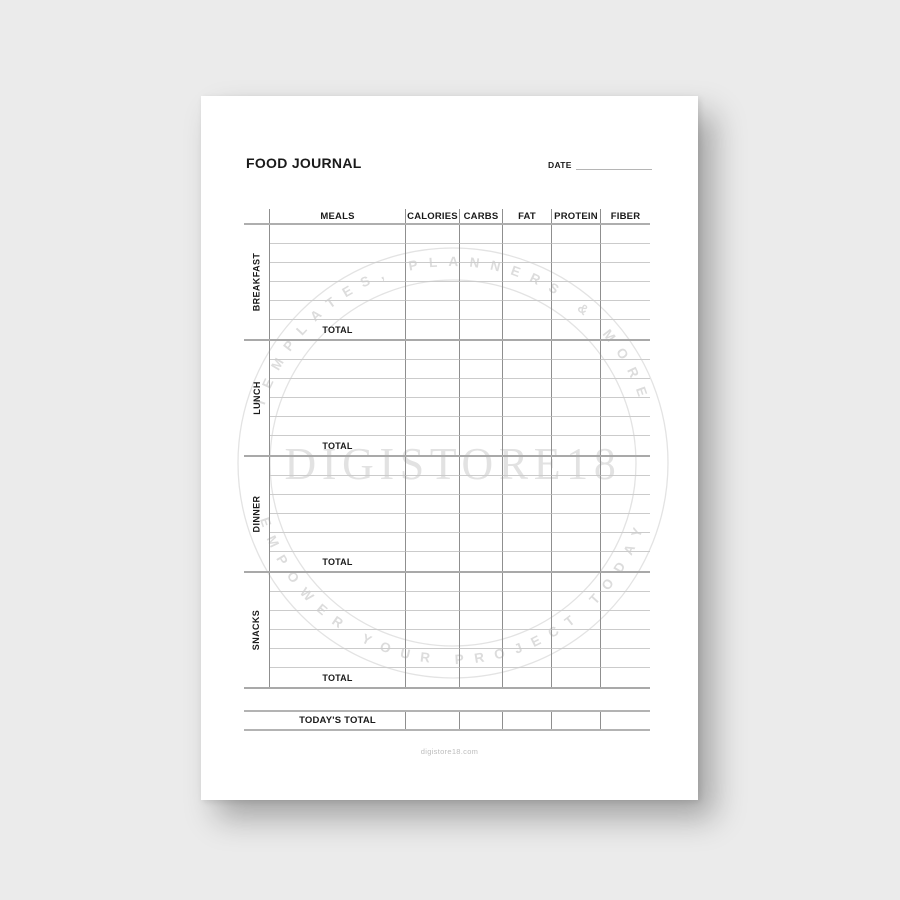 Image resolution: width=900 pixels, height=900 pixels. Describe the element at coordinates (625, 720) in the screenshot. I see `grand-total-fiber-cell` at that location.